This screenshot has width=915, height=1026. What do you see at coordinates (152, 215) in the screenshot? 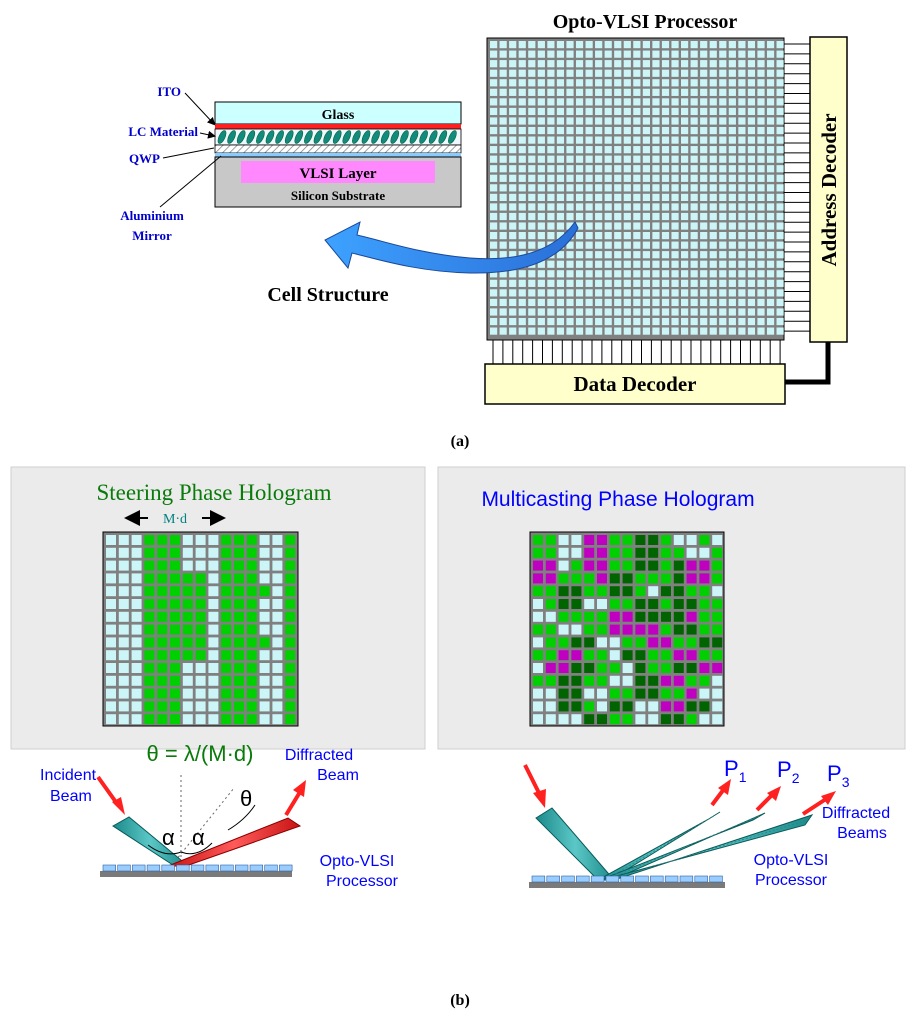
I see `mirror-label-line1: Aluminium` at bounding box center [152, 215].